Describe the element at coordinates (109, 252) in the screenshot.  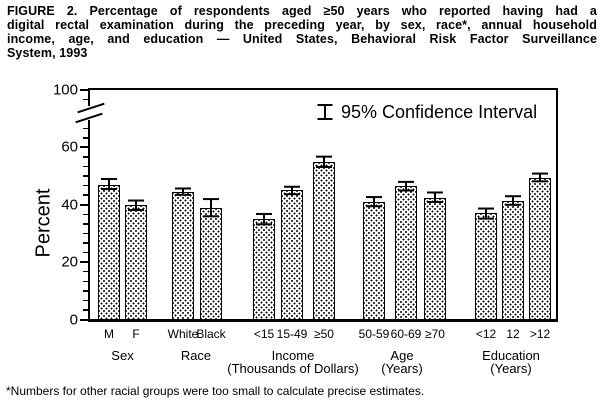
I see `bar-M` at that location.